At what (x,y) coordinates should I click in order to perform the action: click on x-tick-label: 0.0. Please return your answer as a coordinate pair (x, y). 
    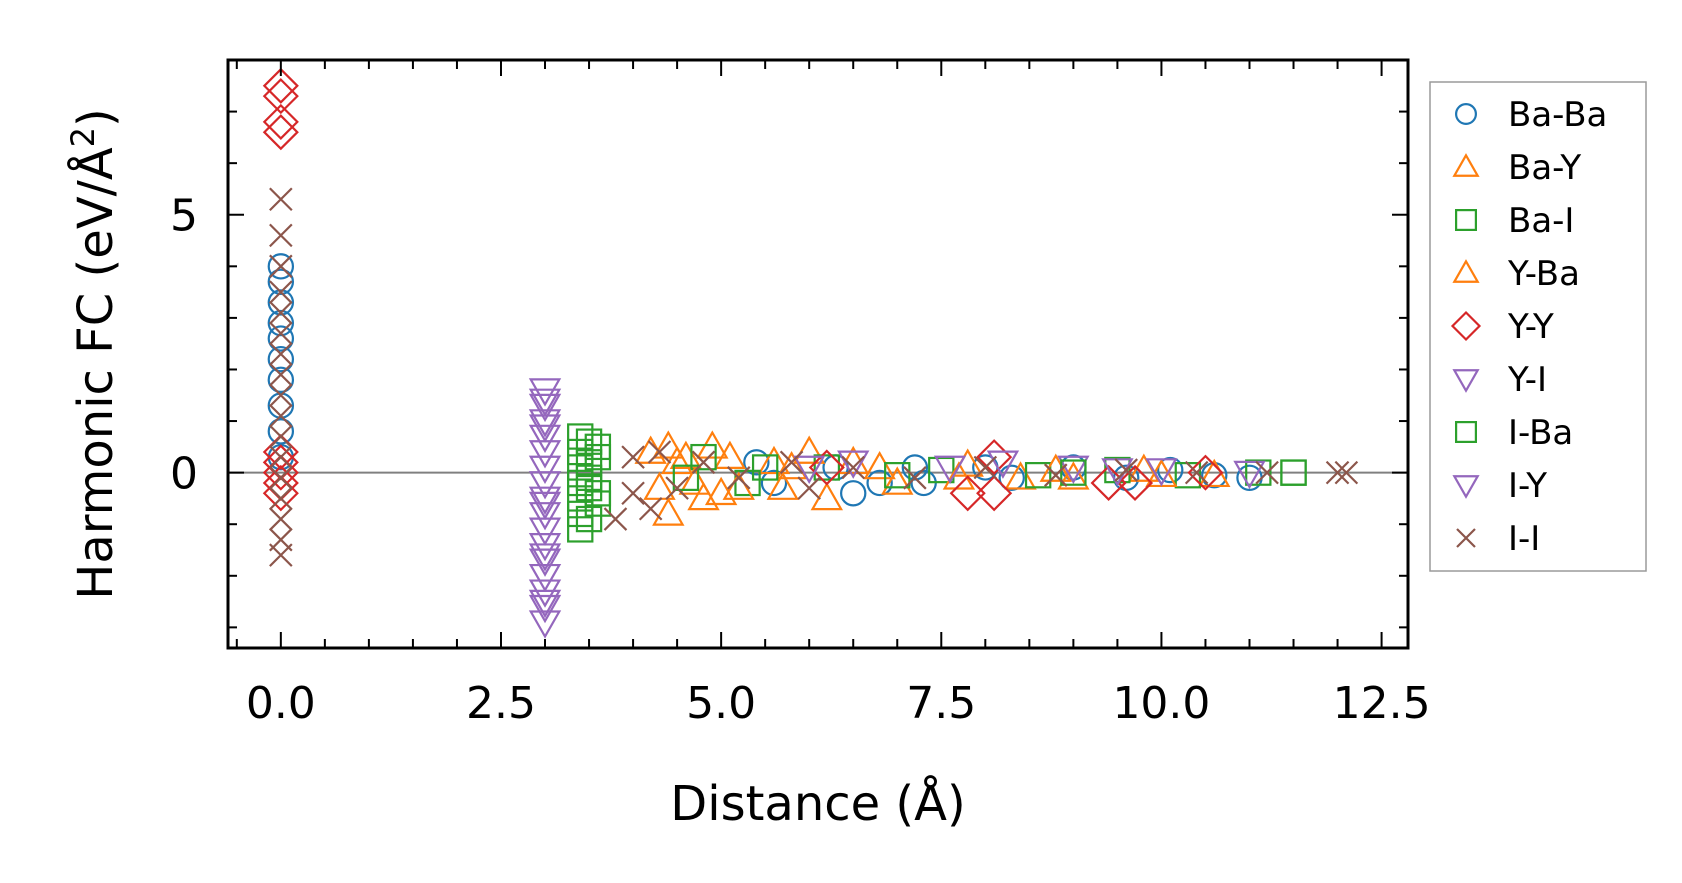
    Looking at the image, I should click on (281, 703).